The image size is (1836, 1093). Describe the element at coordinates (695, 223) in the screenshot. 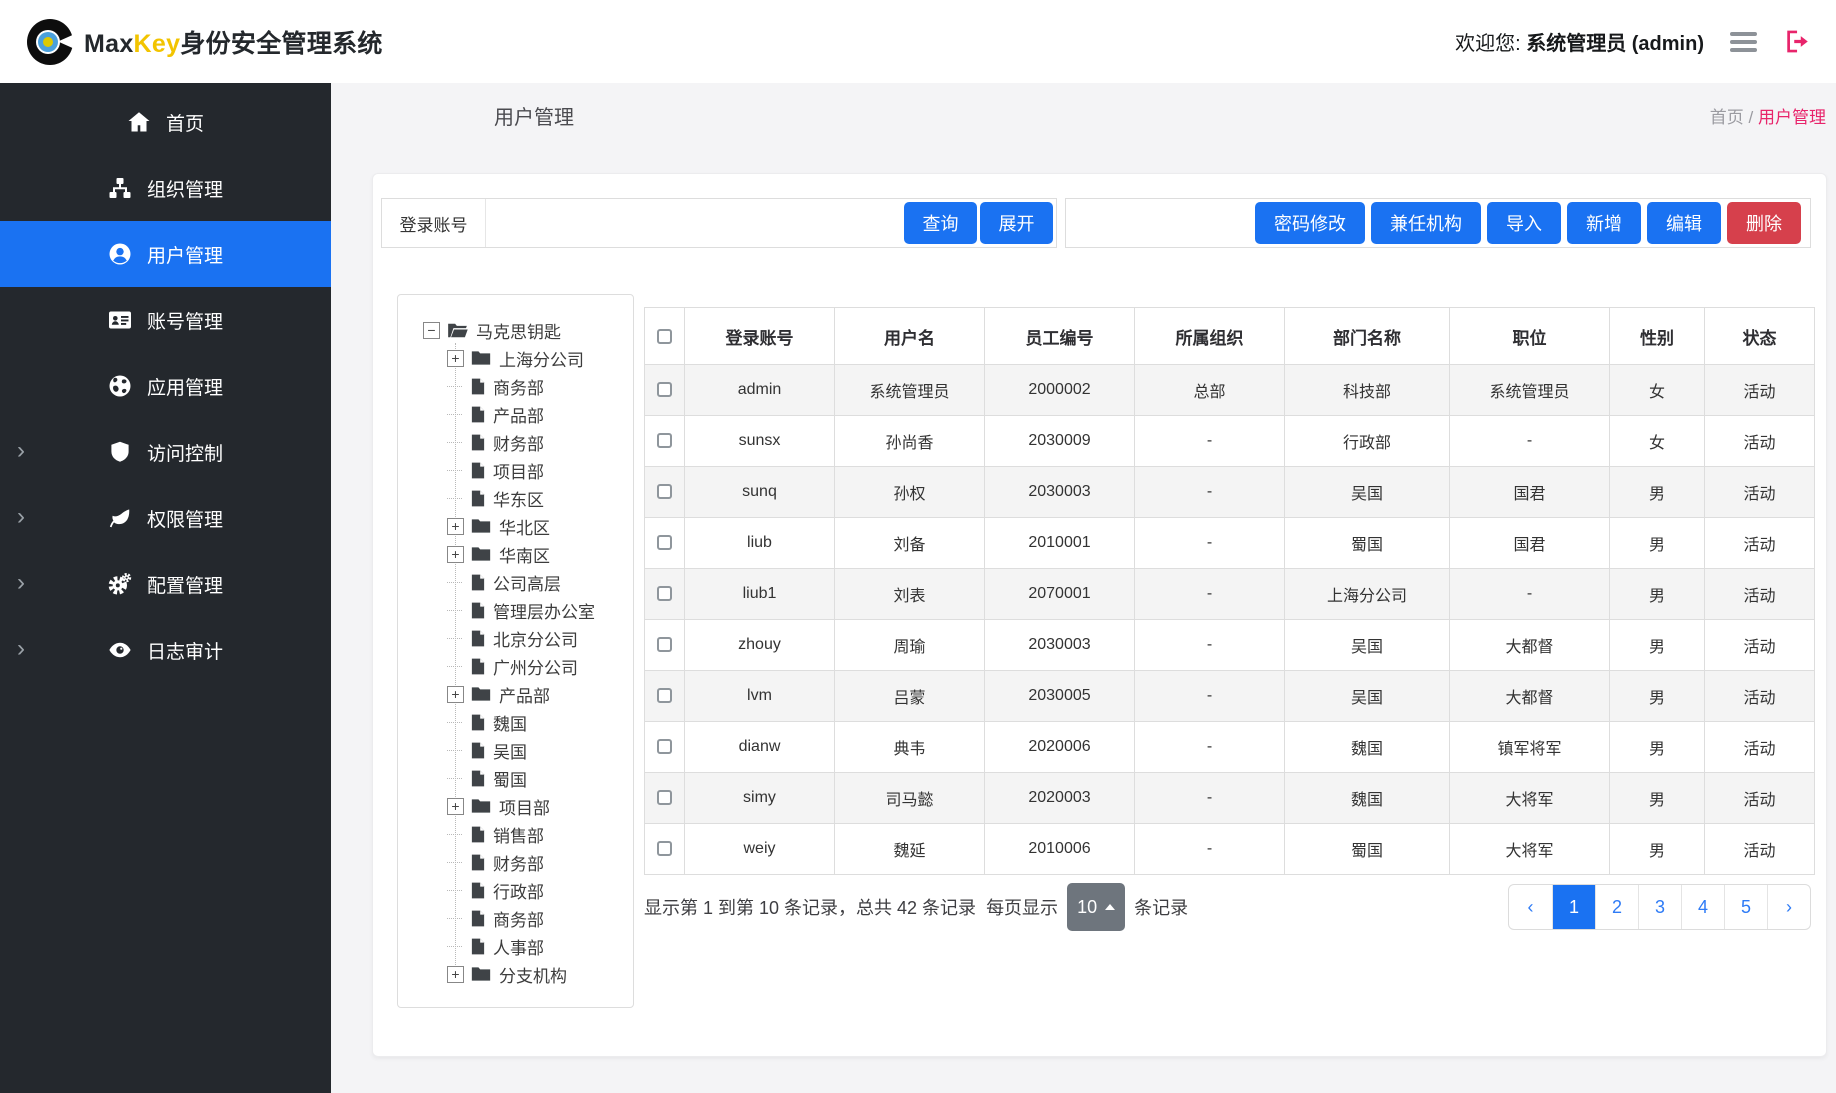

I see `login-account-input` at that location.